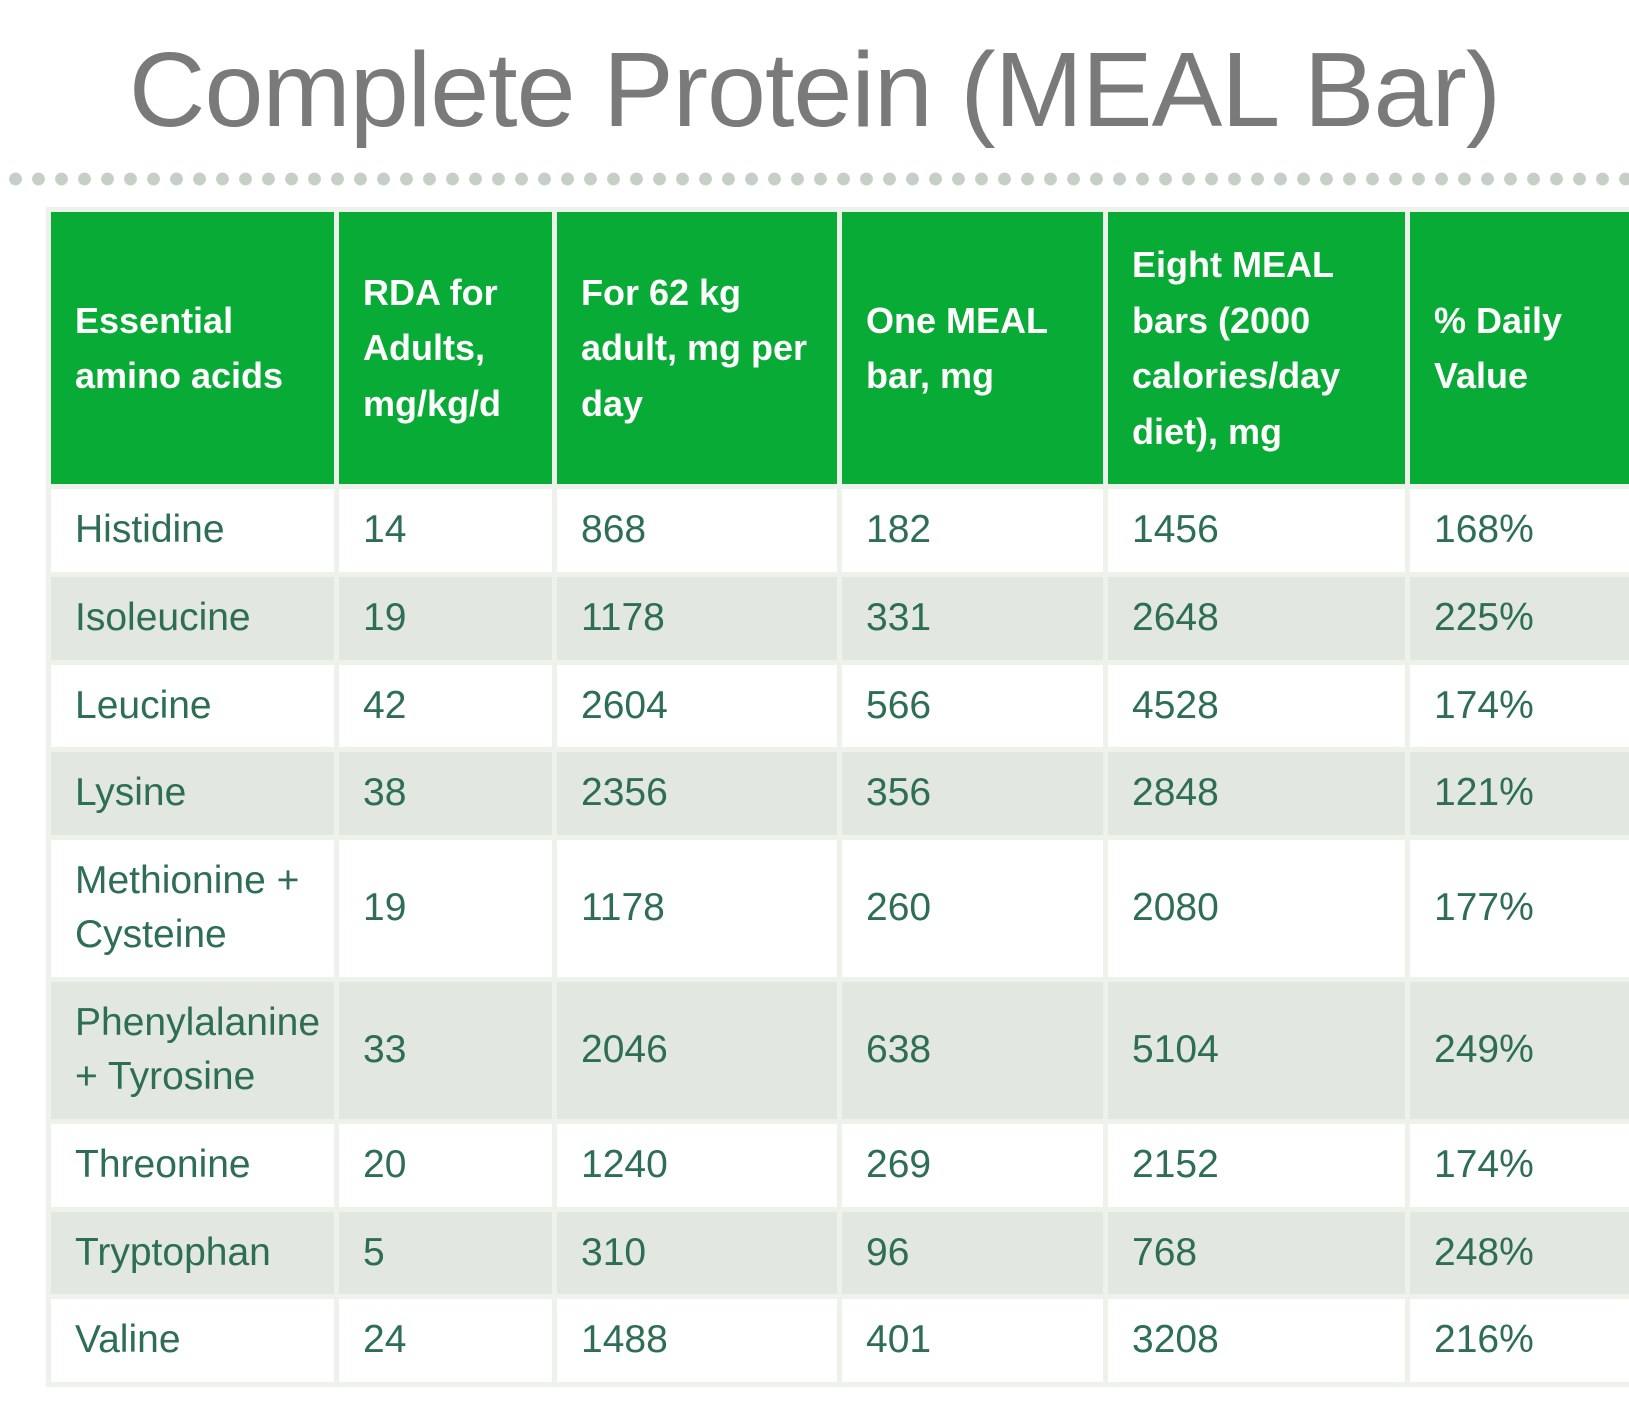  What do you see at coordinates (192, 908) in the screenshot?
I see `row-name-cell: Methionine + Cysteine` at bounding box center [192, 908].